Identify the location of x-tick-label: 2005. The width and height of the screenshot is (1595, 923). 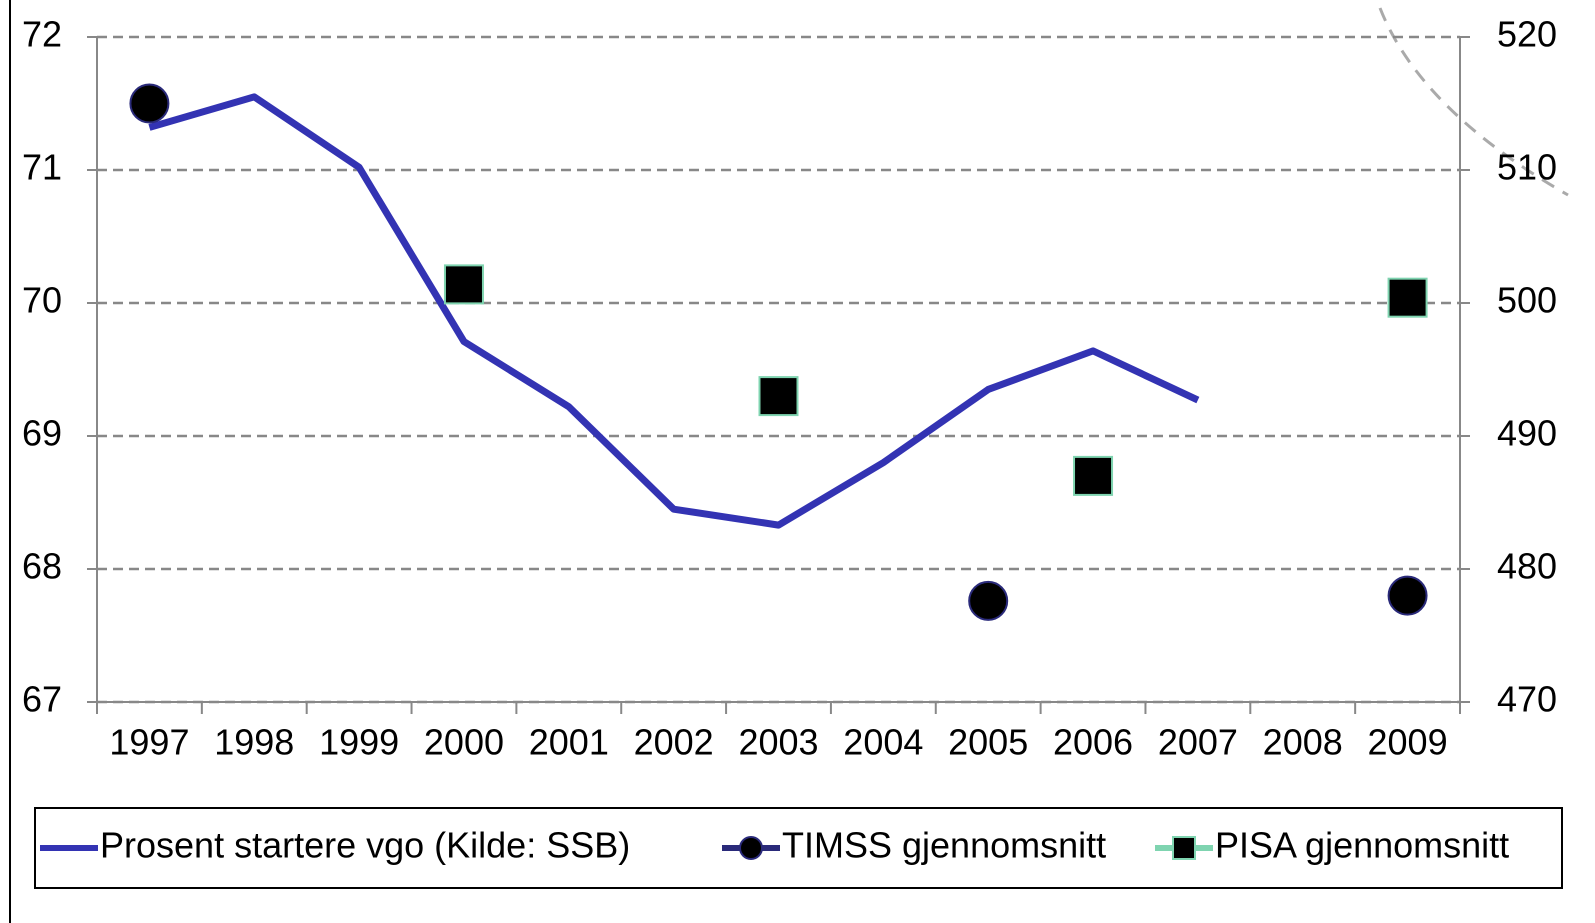
(988, 742).